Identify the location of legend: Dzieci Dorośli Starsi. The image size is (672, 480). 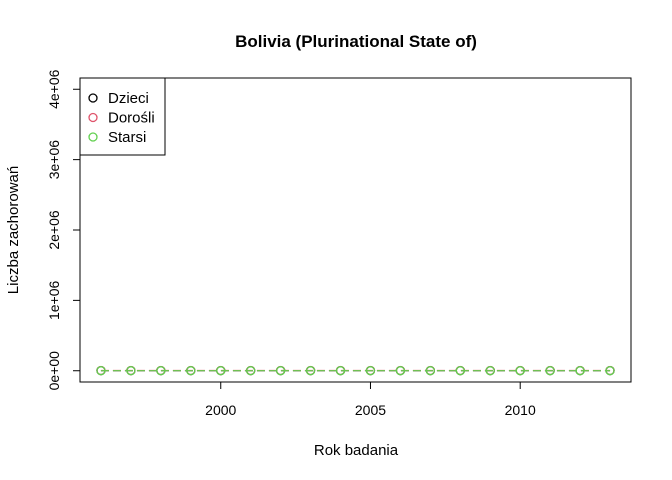
(122, 116).